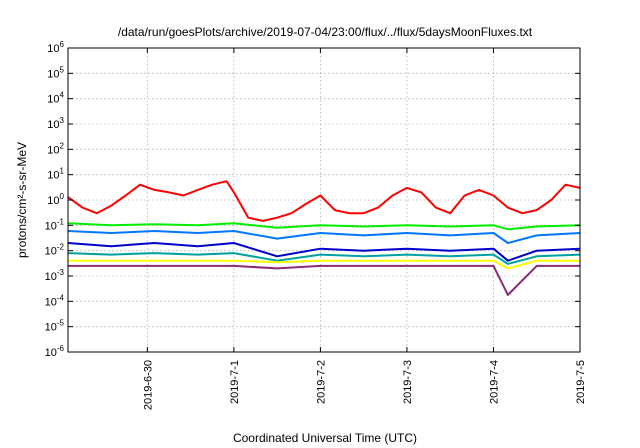 The height and width of the screenshot is (448, 640). What do you see at coordinates (55, 174) in the screenshot?
I see `y-tick-label: 10¹` at bounding box center [55, 174].